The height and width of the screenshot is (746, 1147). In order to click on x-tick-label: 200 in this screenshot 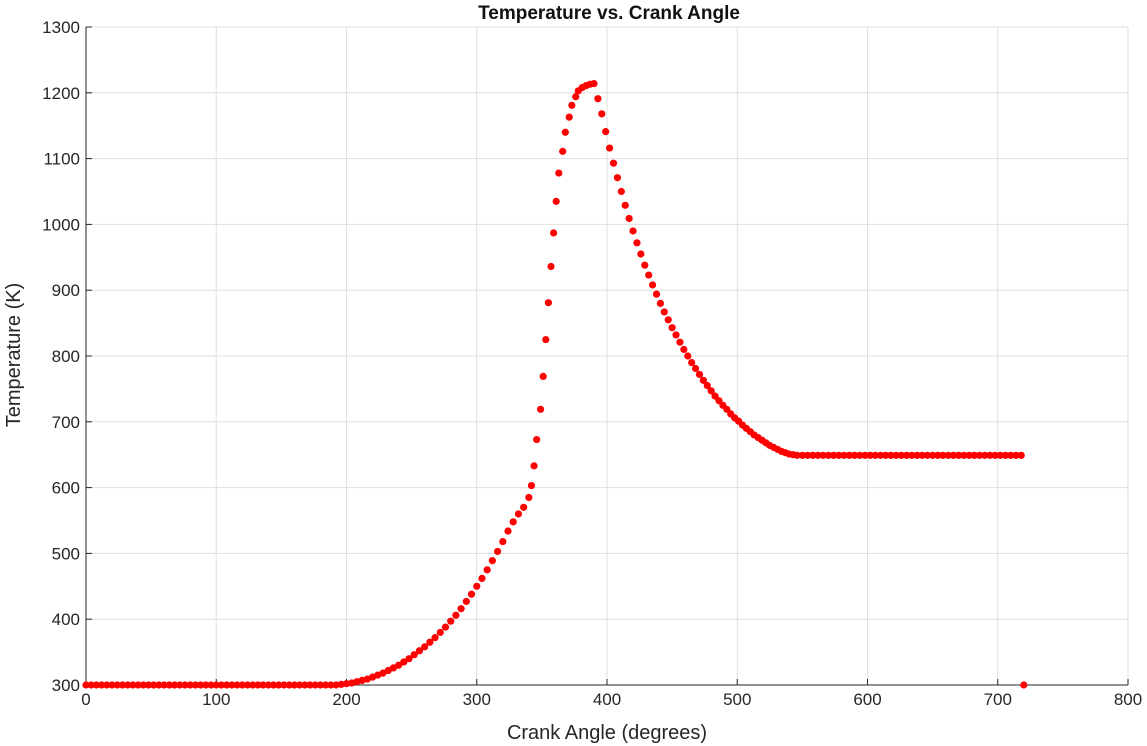, I will do `click(346, 699)`.